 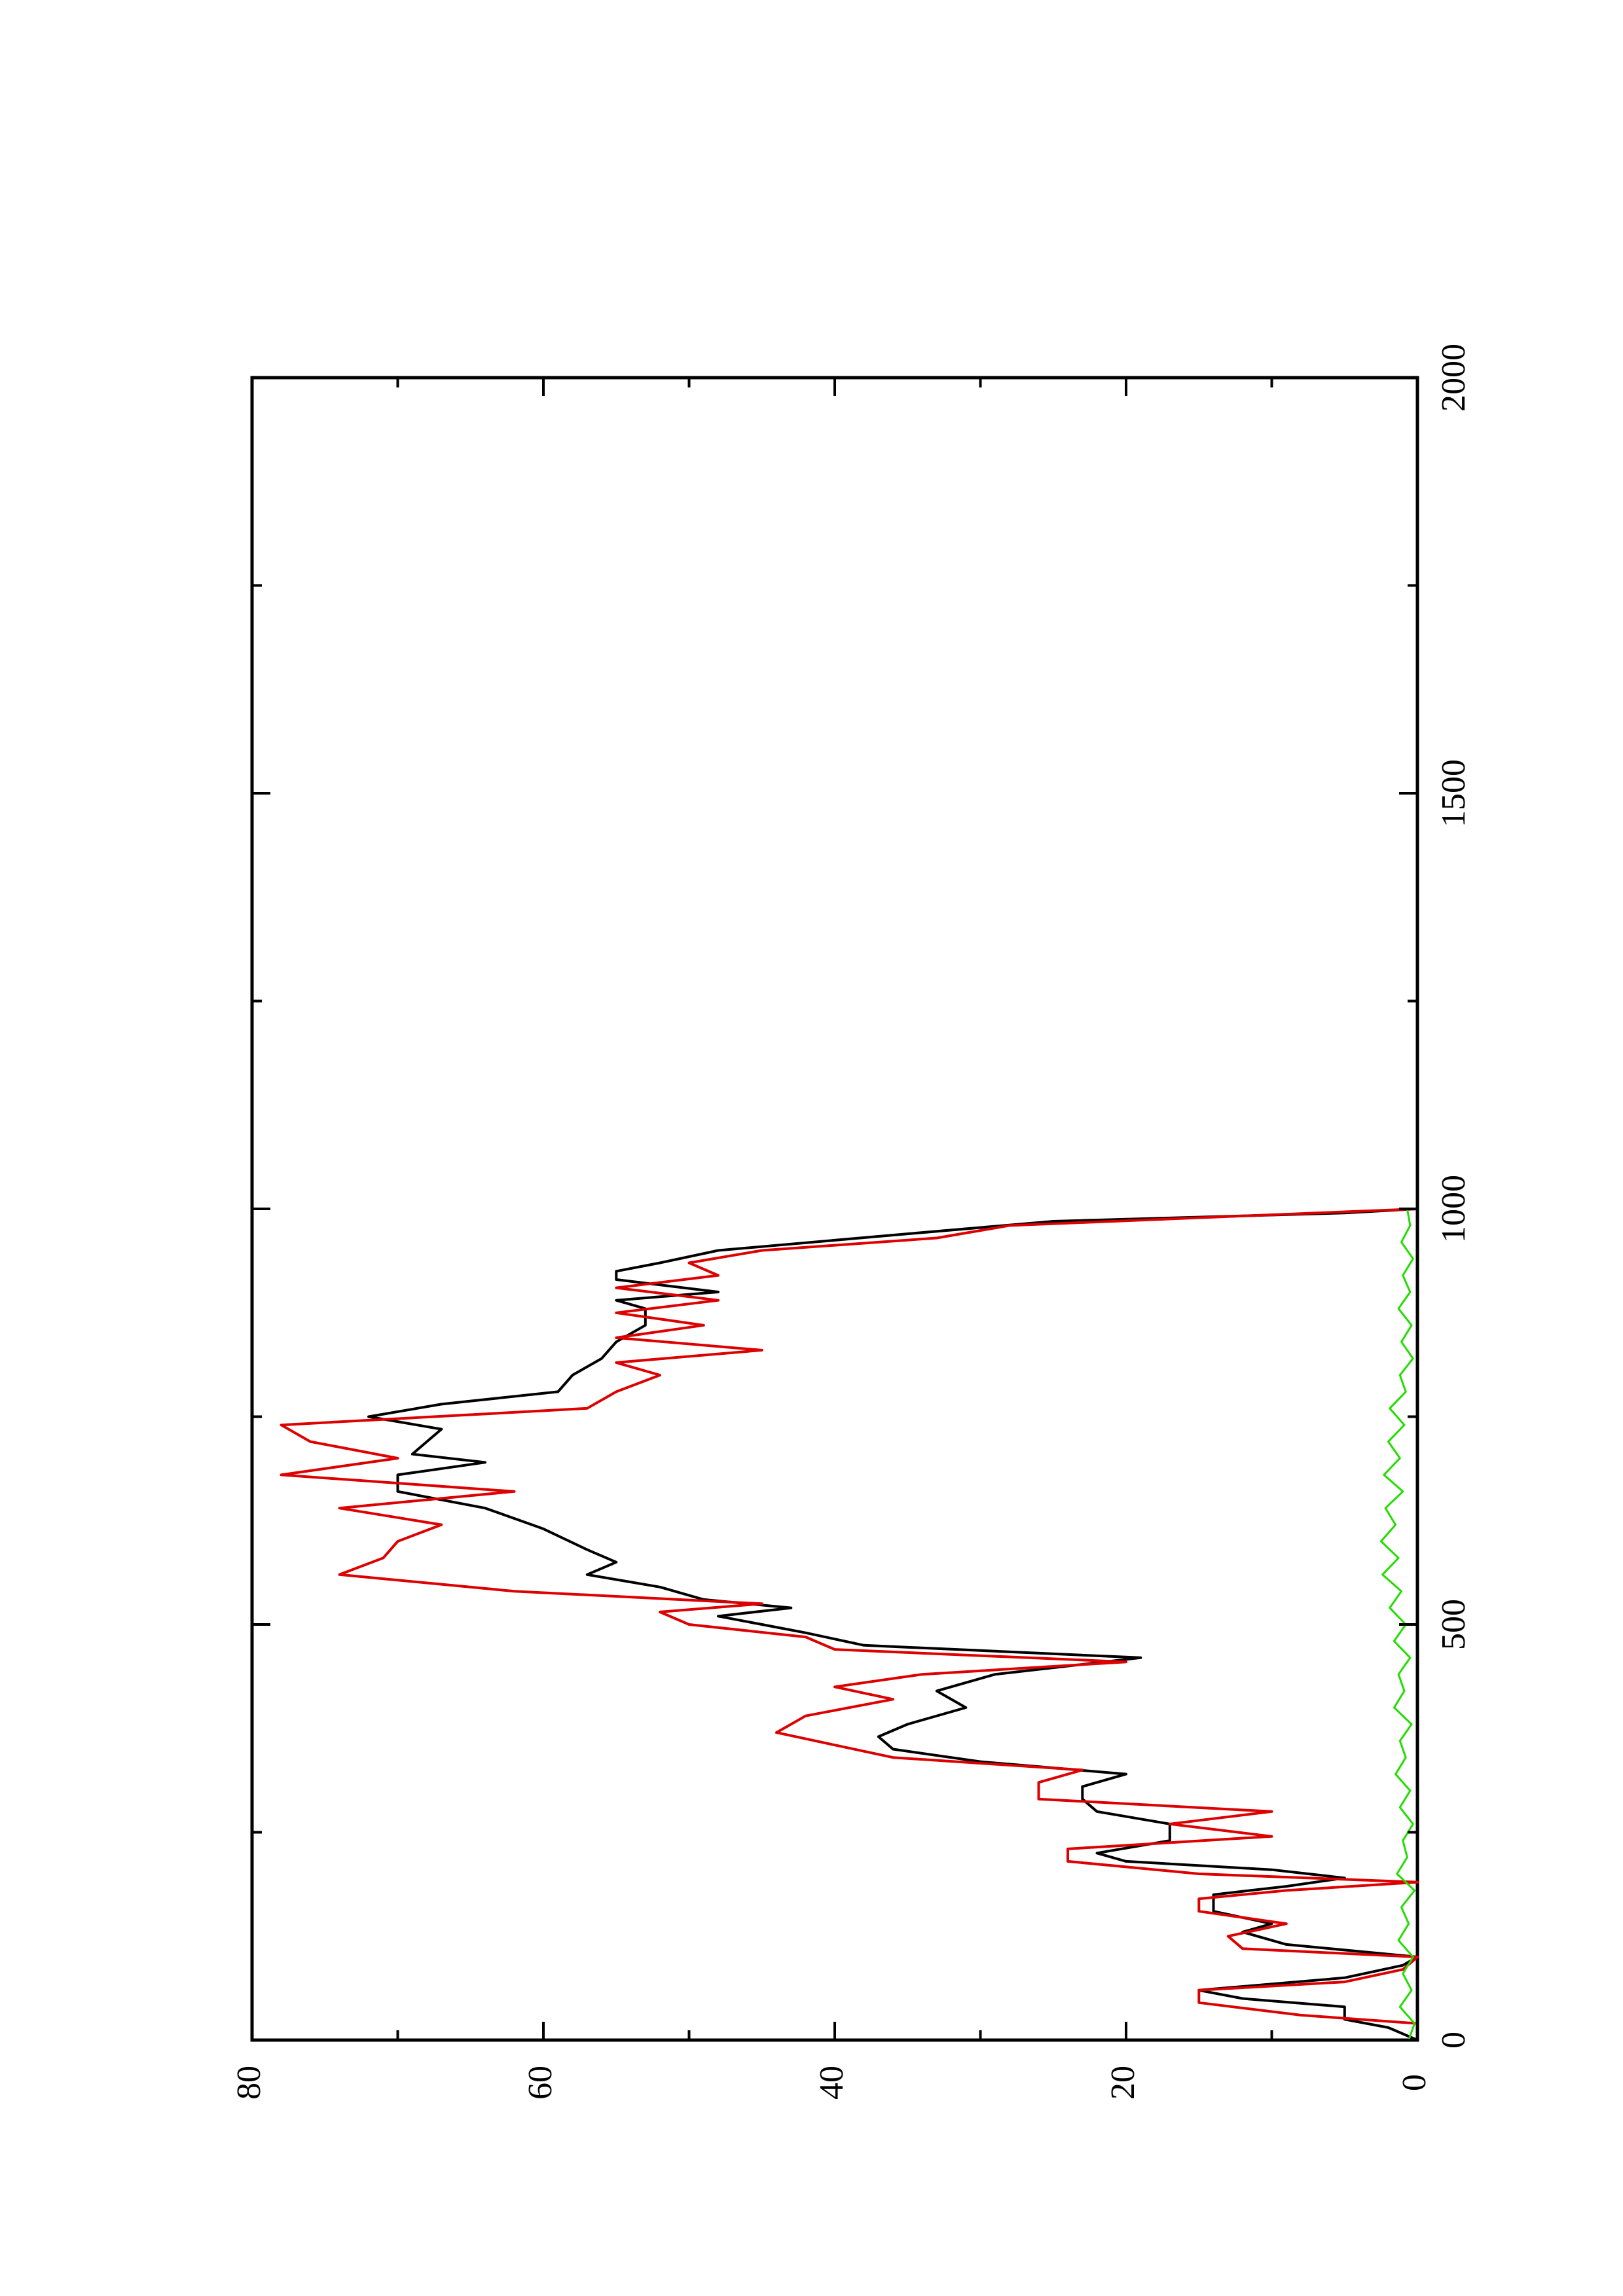 I want to click on x-tick-label: 2000, so click(x=1453, y=378).